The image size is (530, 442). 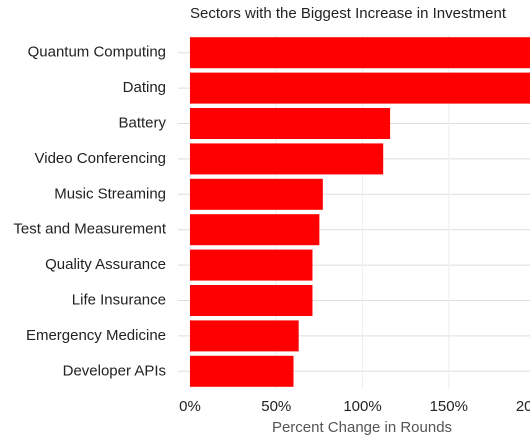 What do you see at coordinates (449, 406) in the screenshot?
I see `x-tick-label: 150%` at bounding box center [449, 406].